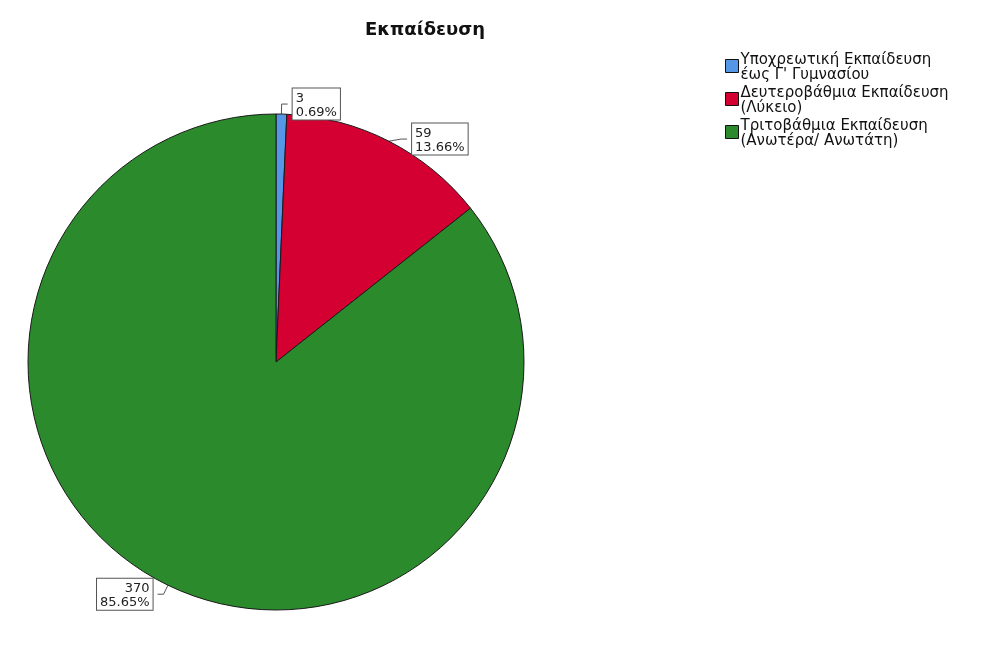 Image resolution: width=1007 pixels, height=653 pixels. I want to click on data-label: 3 0.69%, so click(316, 104).